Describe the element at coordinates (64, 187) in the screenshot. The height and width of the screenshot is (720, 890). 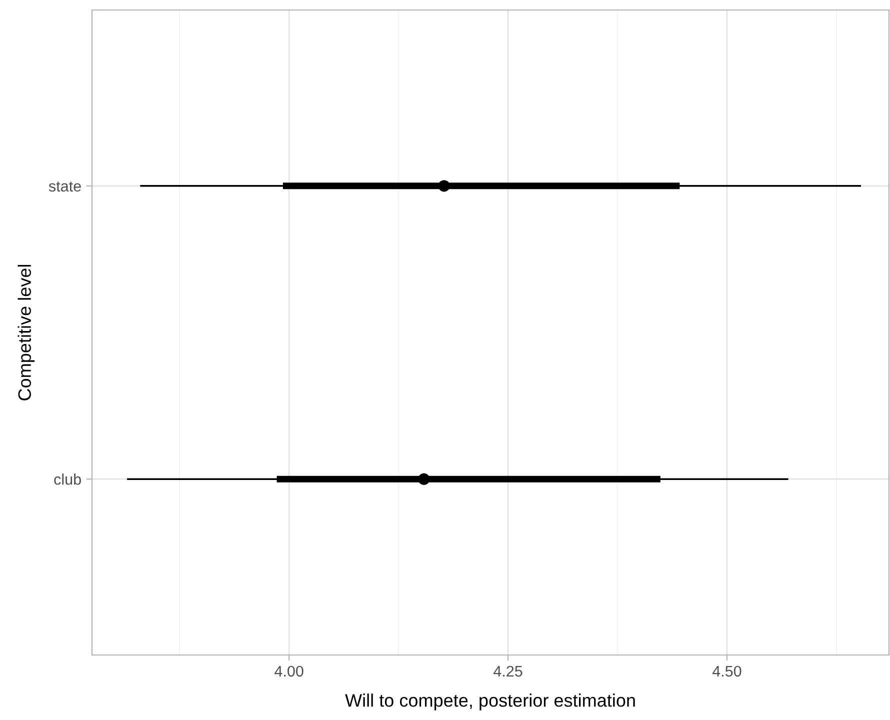
I see `y-tick-label: state` at that location.